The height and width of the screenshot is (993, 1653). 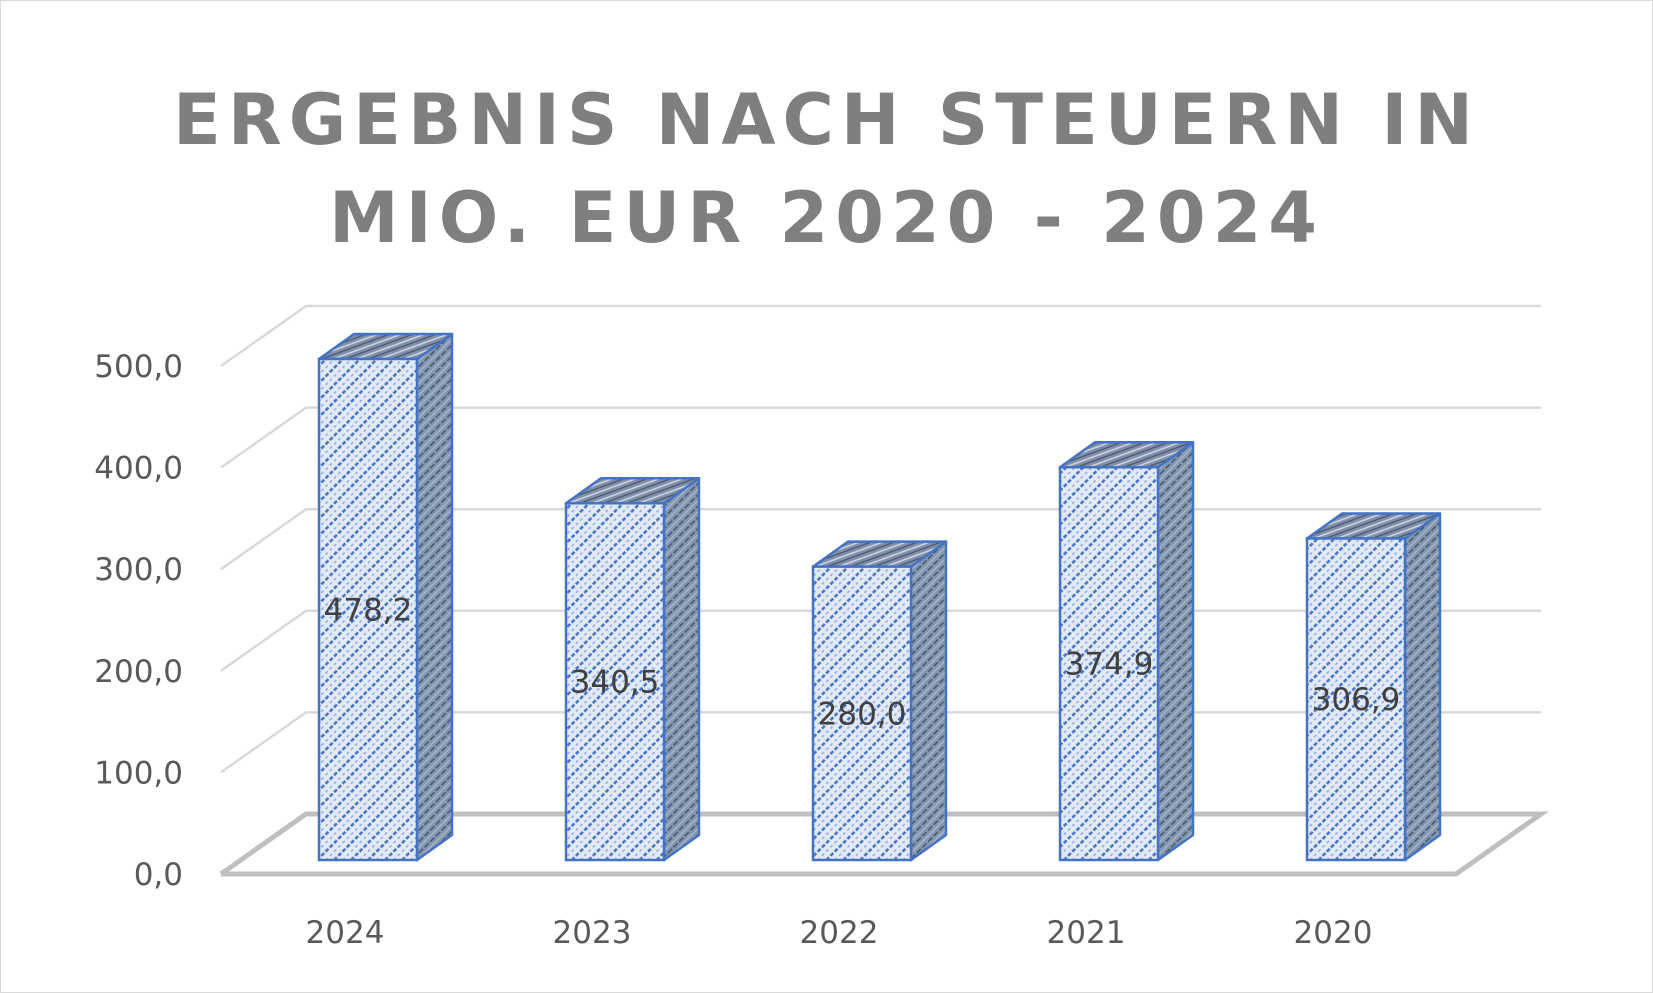 I want to click on y-tick-label: 100,0, so click(x=138, y=773).